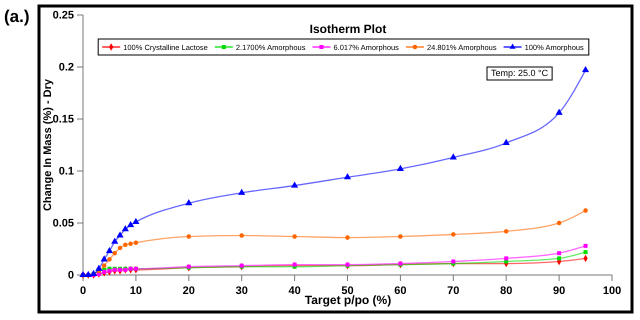 The height and width of the screenshot is (320, 640). What do you see at coordinates (348, 29) in the screenshot?
I see `text: Isotherm Plot` at bounding box center [348, 29].